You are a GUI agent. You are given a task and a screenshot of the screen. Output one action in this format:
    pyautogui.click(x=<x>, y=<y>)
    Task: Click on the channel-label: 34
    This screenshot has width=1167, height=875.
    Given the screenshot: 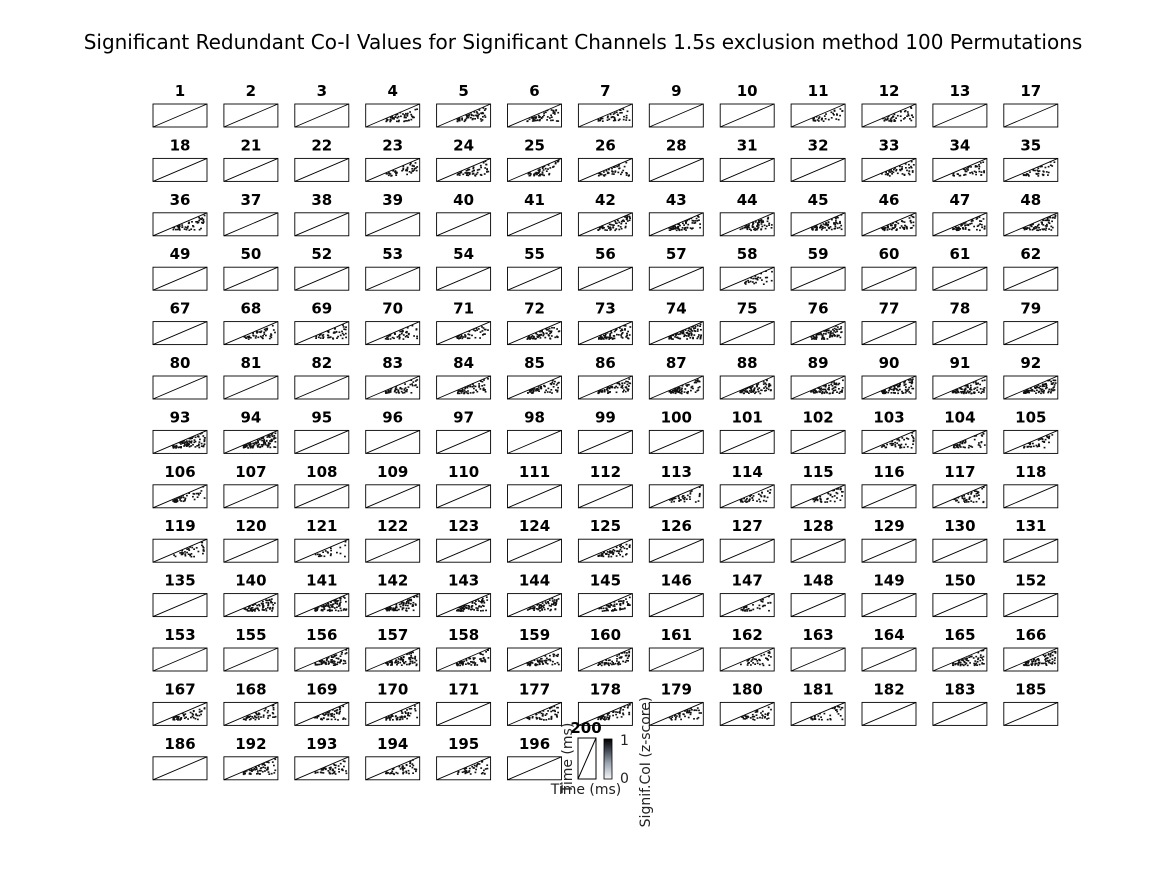 What is the action you would take?
    pyautogui.click(x=959, y=145)
    